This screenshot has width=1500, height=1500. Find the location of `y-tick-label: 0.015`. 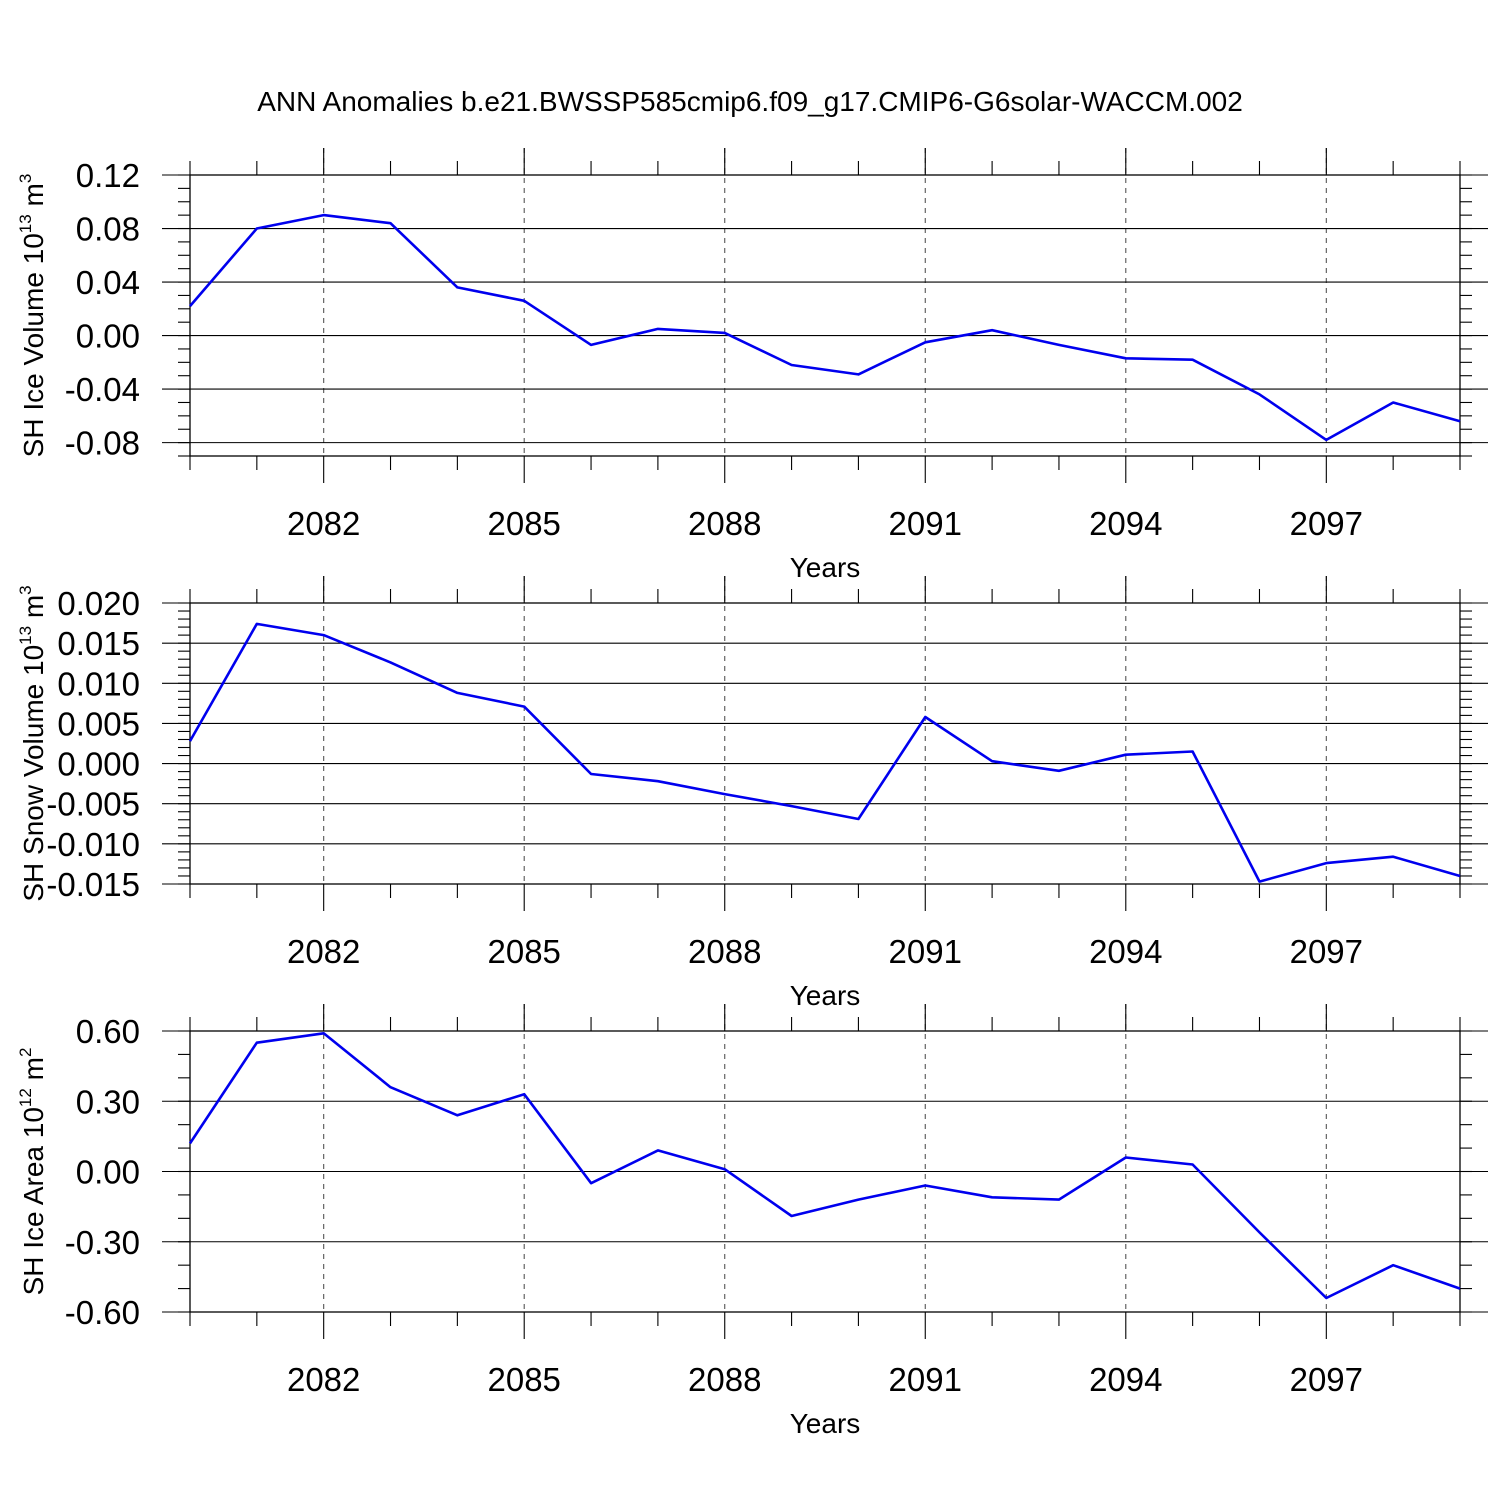

y-tick-label: 0.015 is located at coordinates (98, 643).